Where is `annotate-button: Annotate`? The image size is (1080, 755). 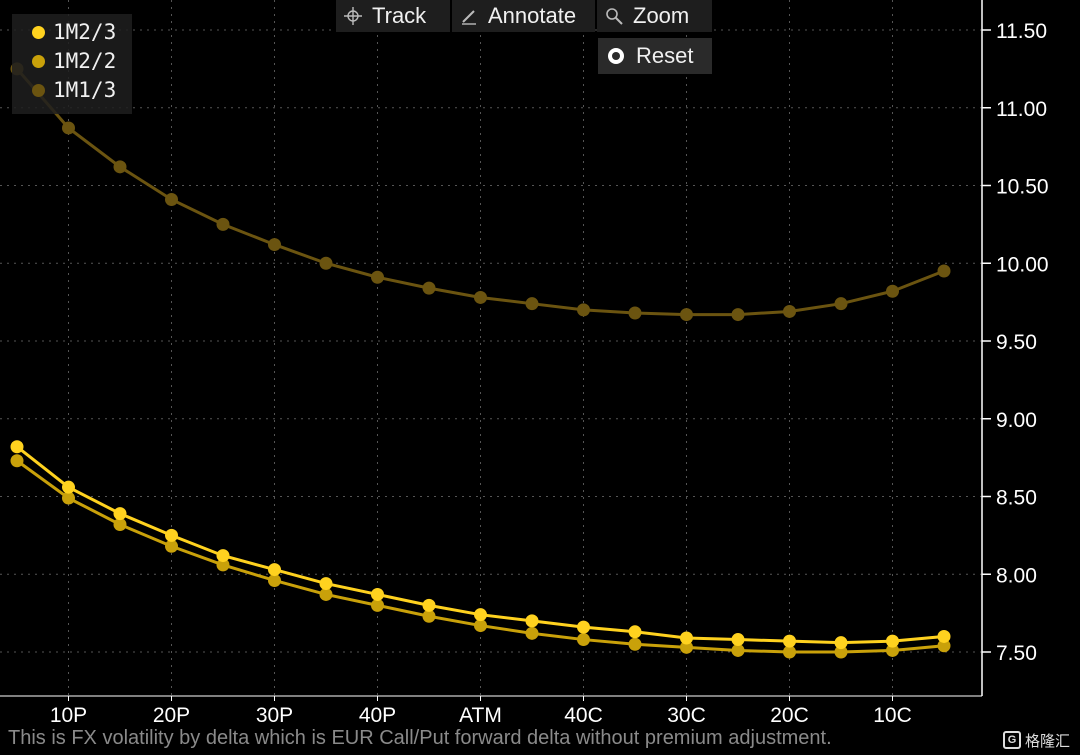 annotate-button: Annotate is located at coordinates (523, 16).